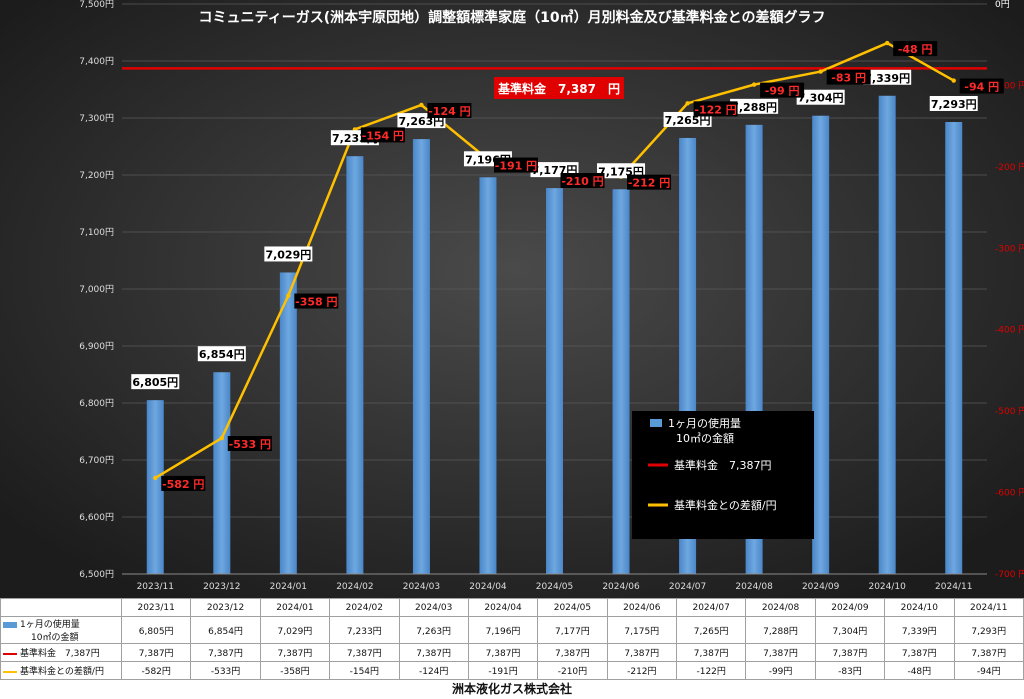  Describe the element at coordinates (642, 670) in the screenshot. I see `table-cell-diff: -212円` at that location.